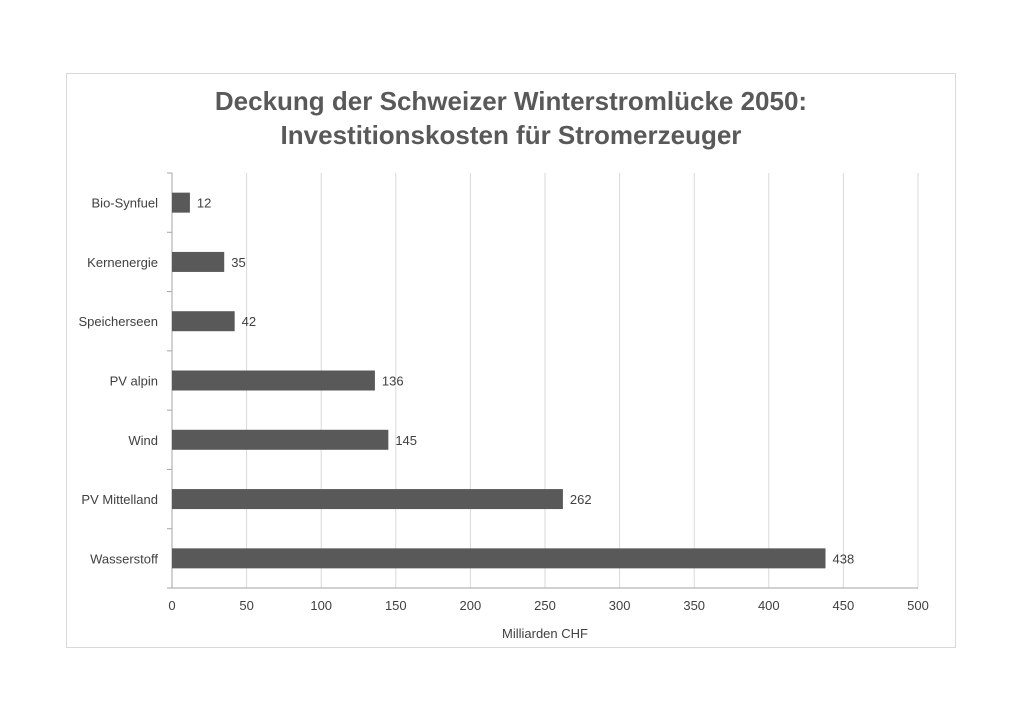 The height and width of the screenshot is (724, 1024). Describe the element at coordinates (545, 605) in the screenshot. I see `x-tick-label: 250` at that location.